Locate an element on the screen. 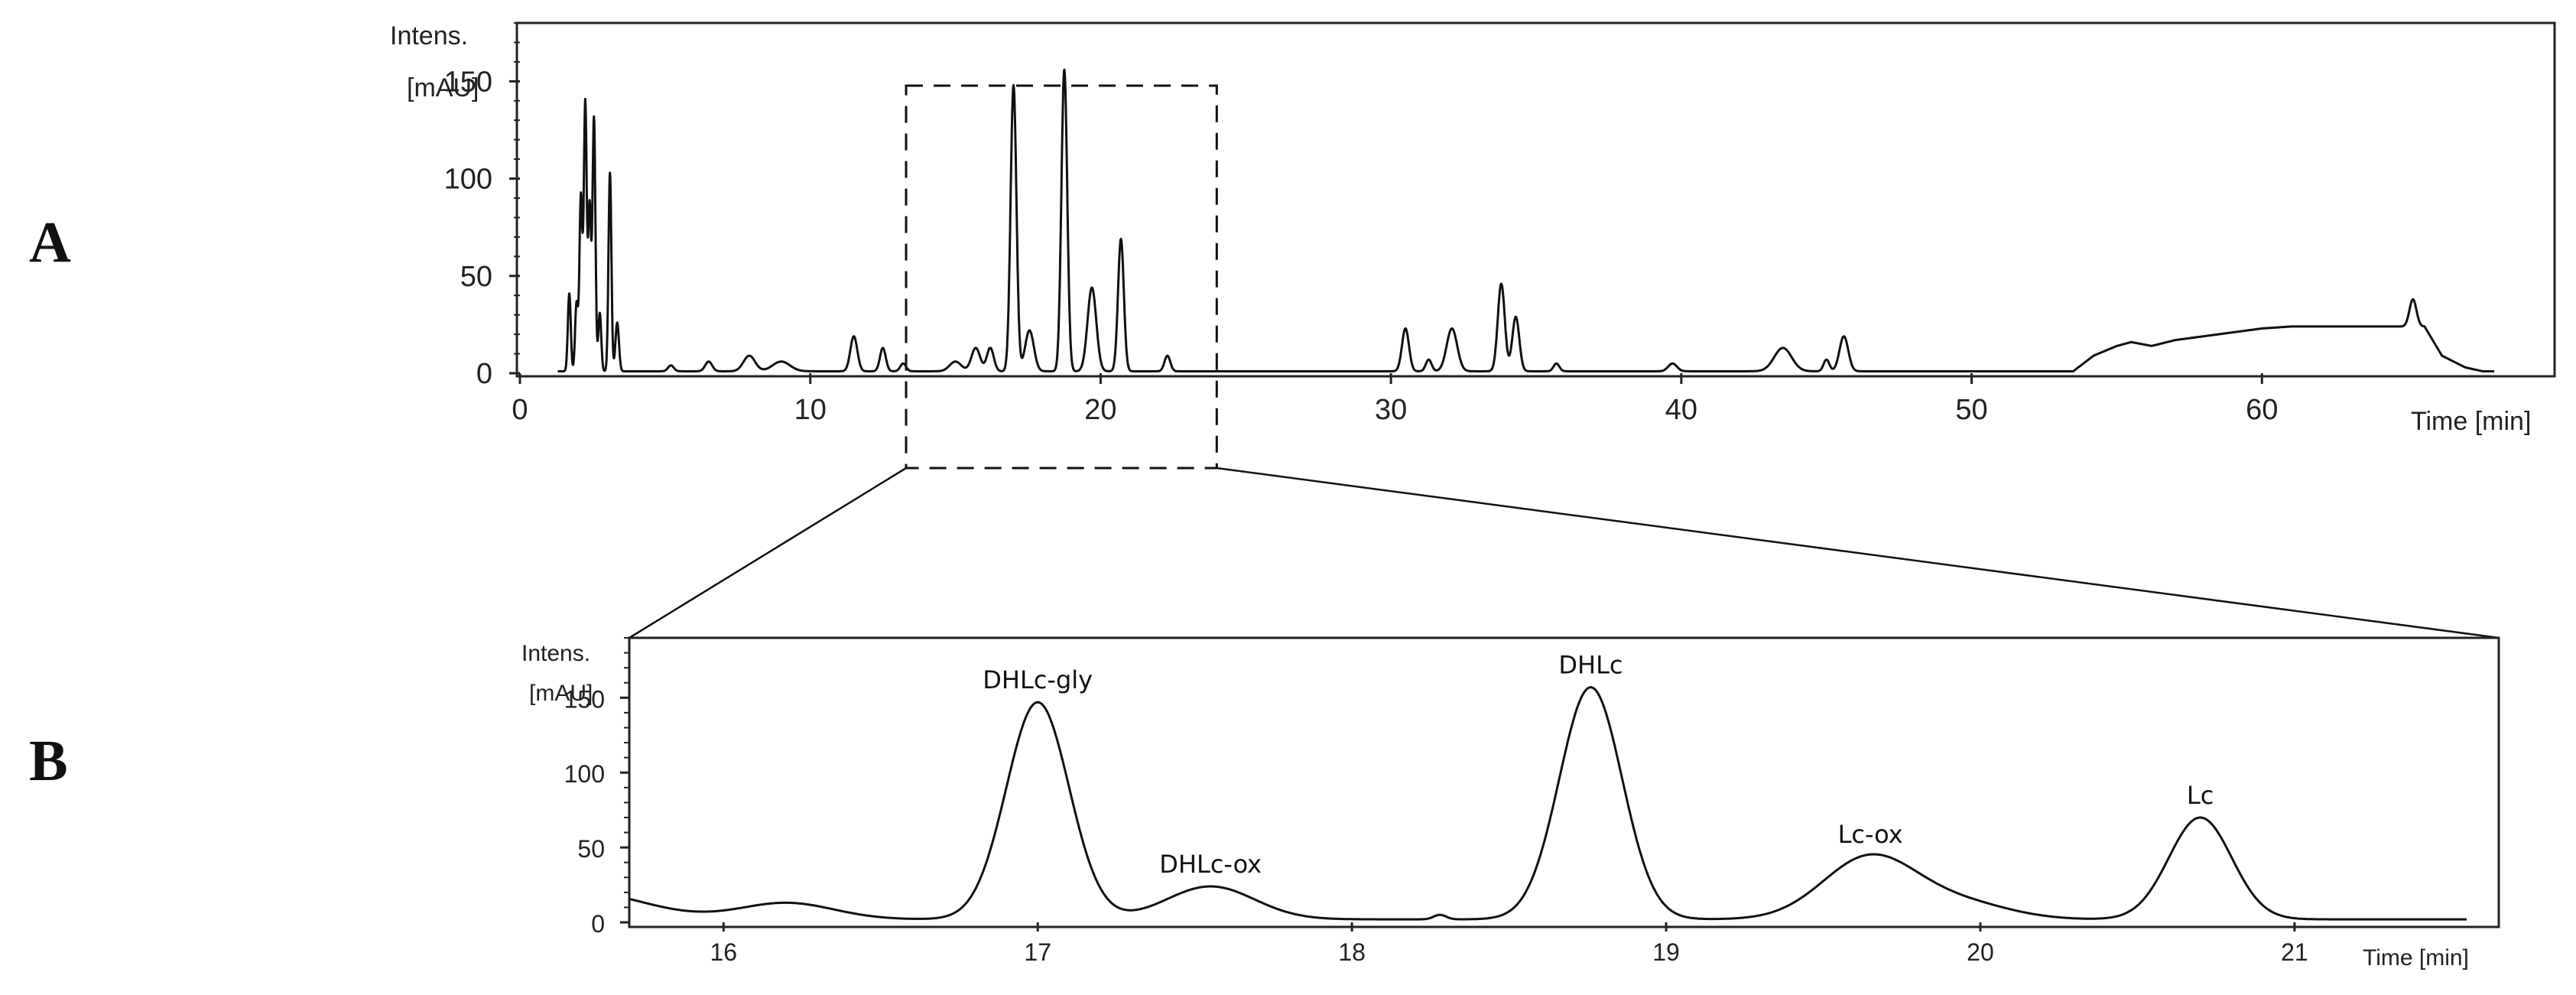  panel-a-x-tick-label: 50 is located at coordinates (1971, 410).